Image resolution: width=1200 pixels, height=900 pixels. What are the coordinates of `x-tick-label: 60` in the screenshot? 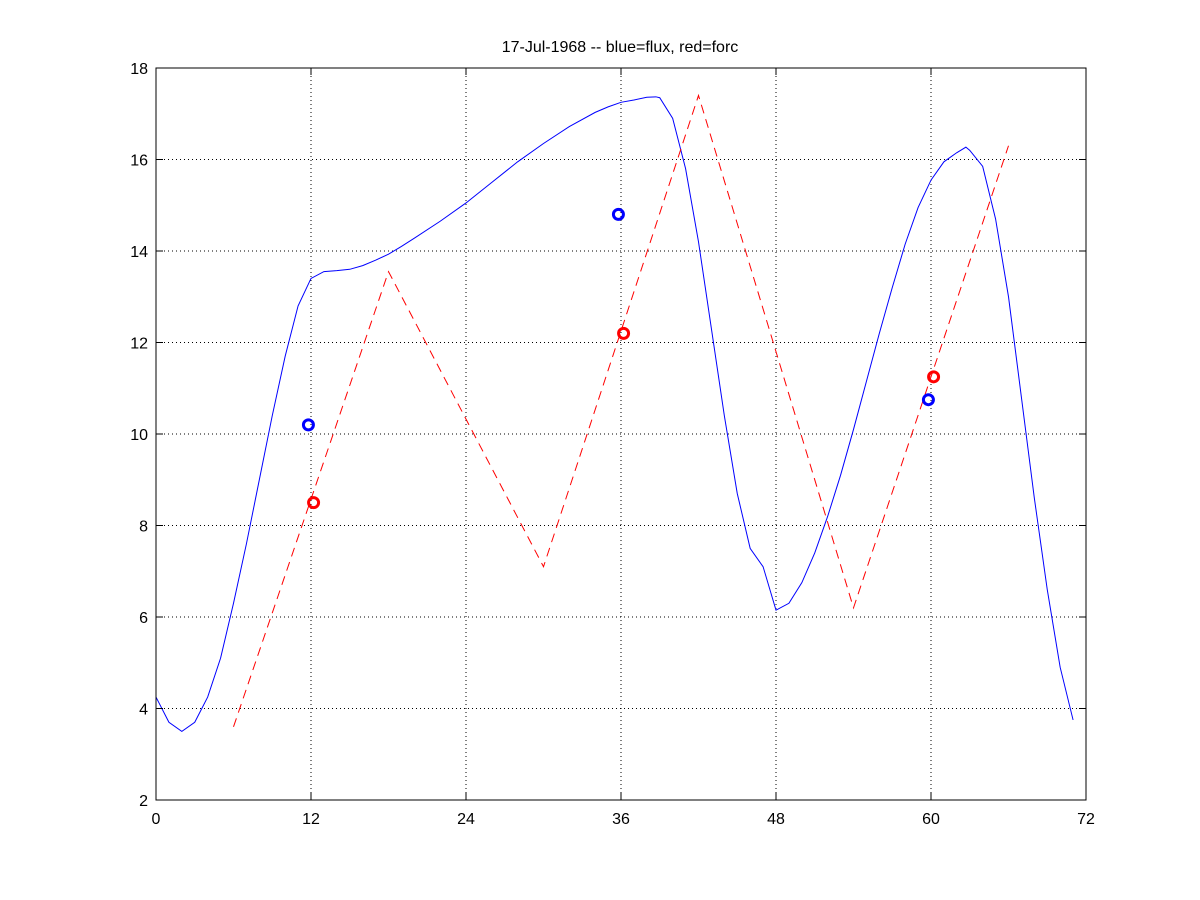 It's located at (931, 819).